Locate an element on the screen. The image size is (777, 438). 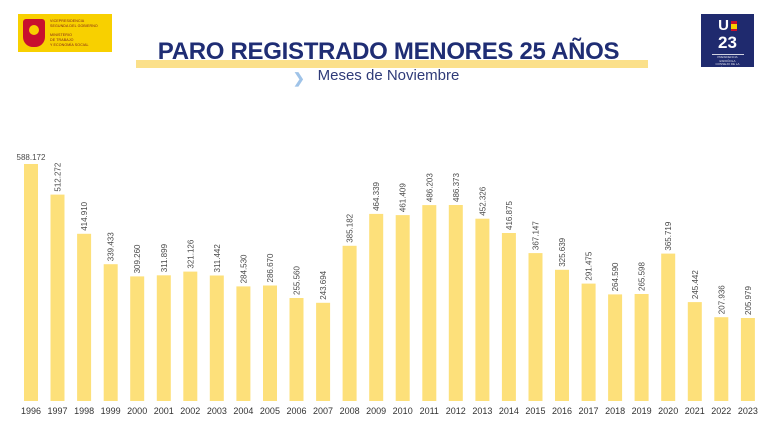
bar-2004 is located at coordinates (243, 343).